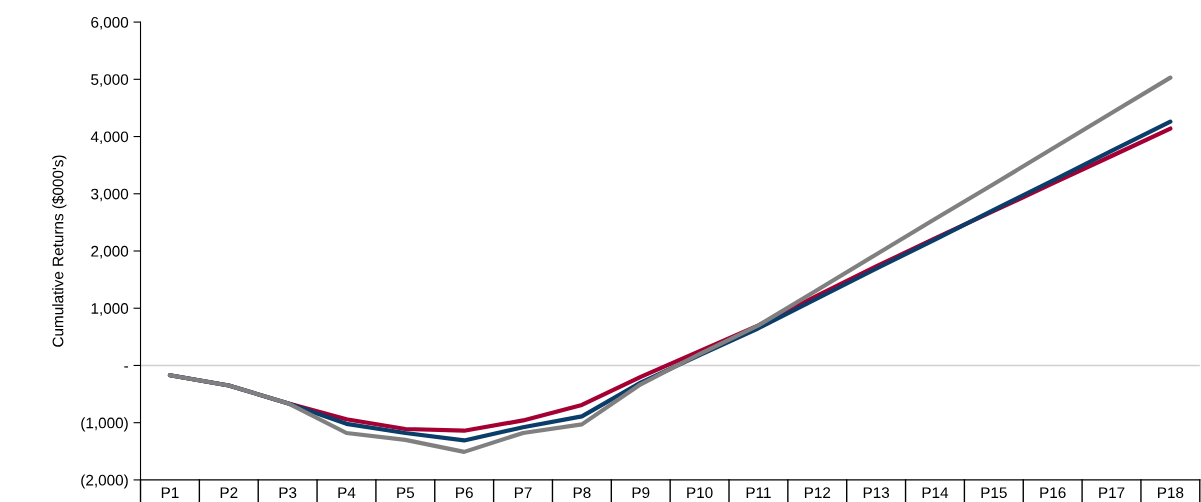  Describe the element at coordinates (110, 309) in the screenshot. I see `y-tick-label: 1,000` at that location.